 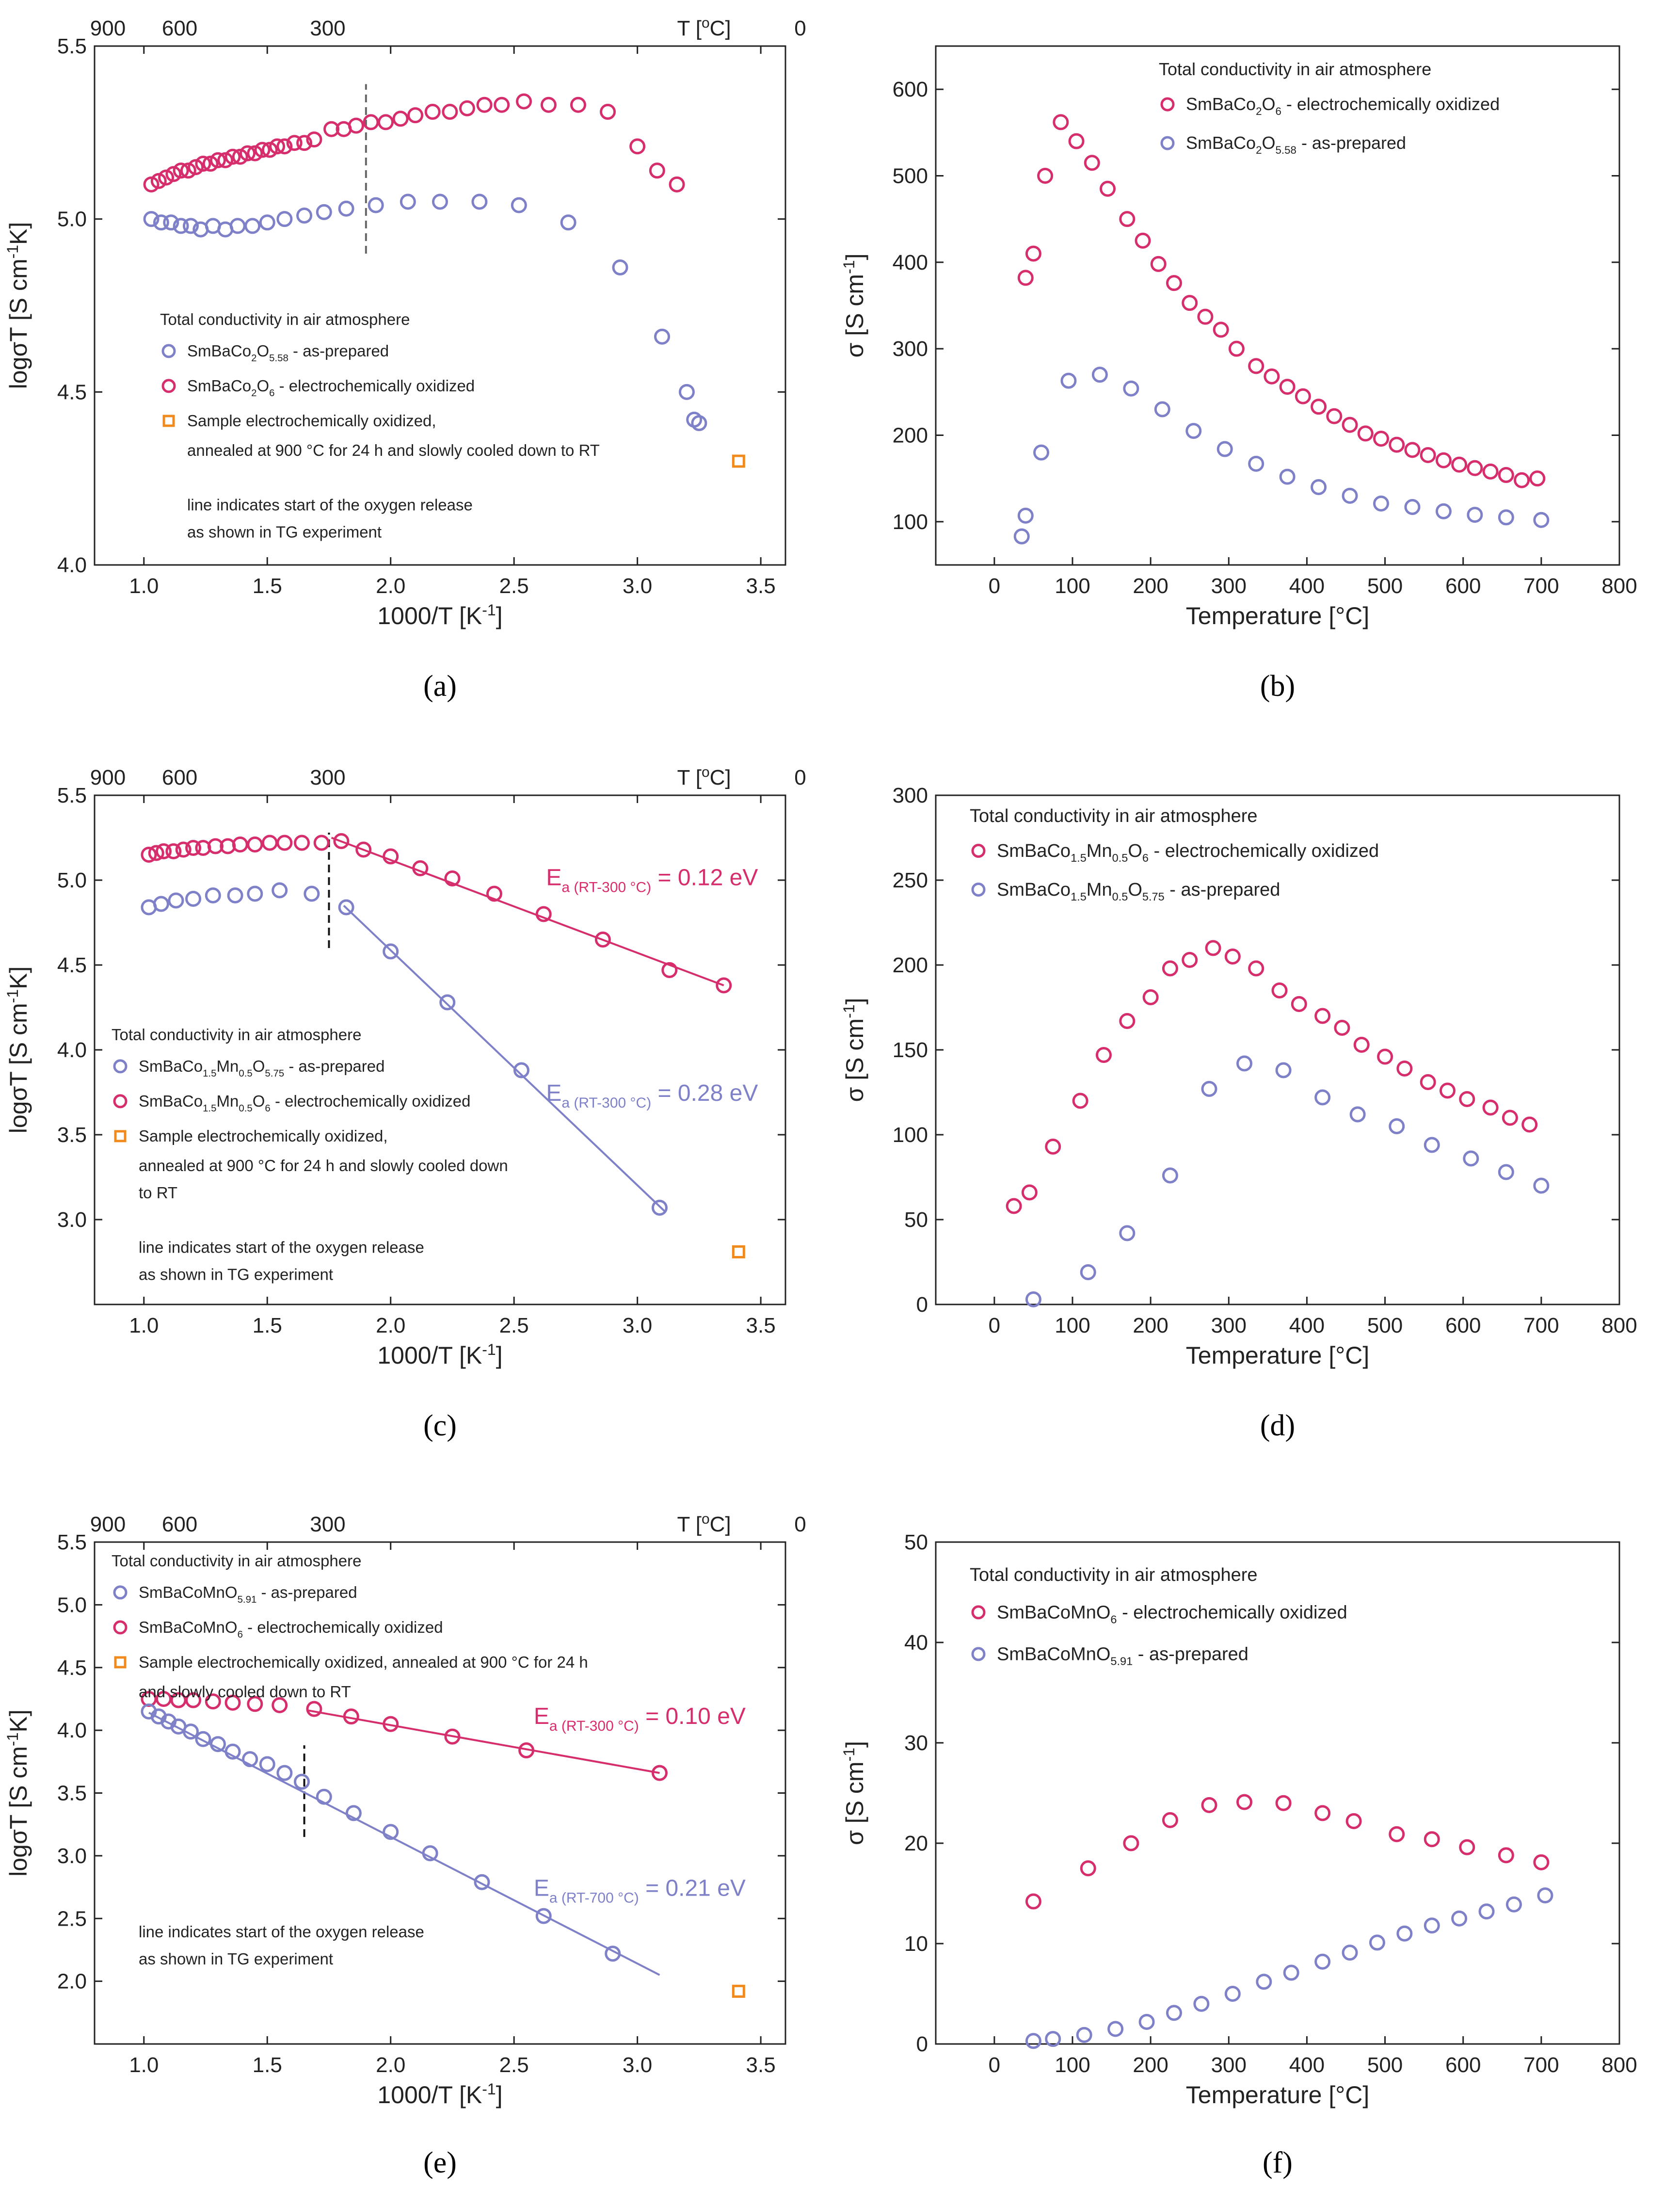 What do you see at coordinates (800, 28) in the screenshot?
I see `top-axis-tick-label: 0` at bounding box center [800, 28].